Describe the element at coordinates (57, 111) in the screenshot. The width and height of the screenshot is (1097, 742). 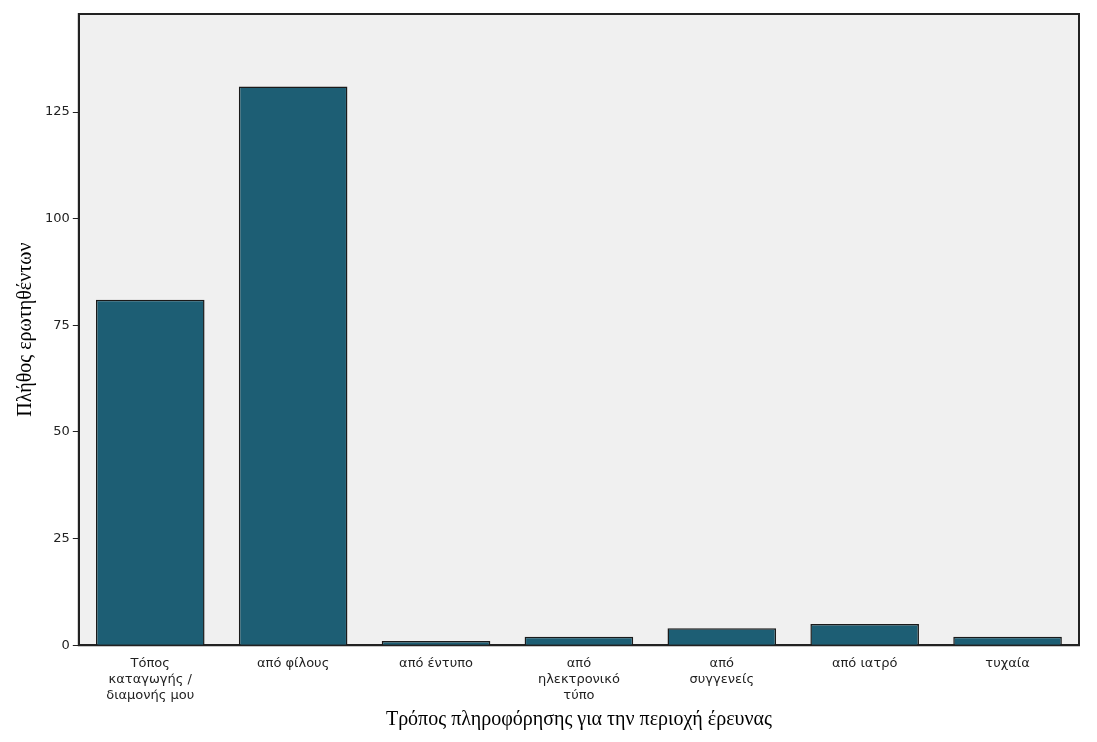
I see `y-tick-label: 125` at that location.